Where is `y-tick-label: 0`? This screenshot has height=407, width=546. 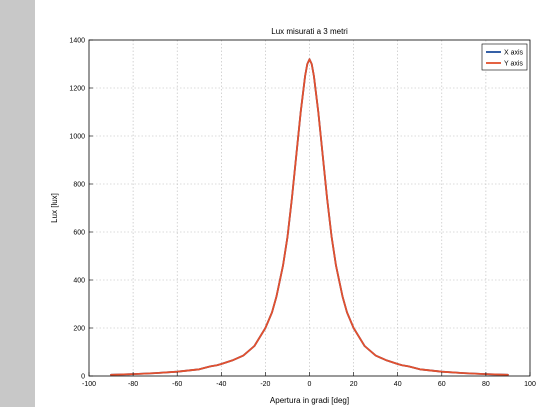
y-tick-label: 0 is located at coordinates (83, 377).